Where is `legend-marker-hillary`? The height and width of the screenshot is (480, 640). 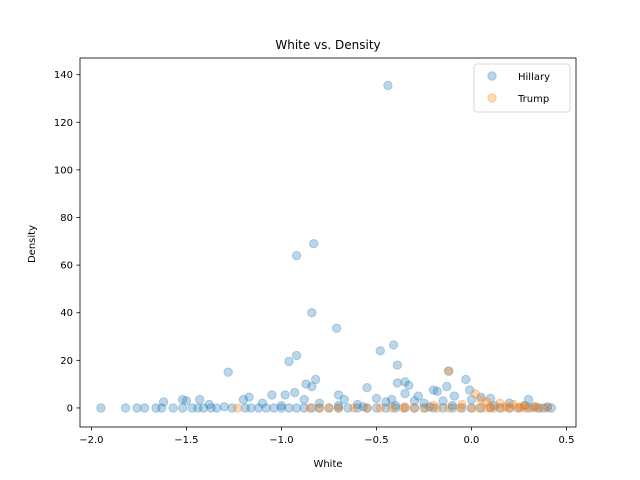
legend-marker-hillary is located at coordinates (492, 76).